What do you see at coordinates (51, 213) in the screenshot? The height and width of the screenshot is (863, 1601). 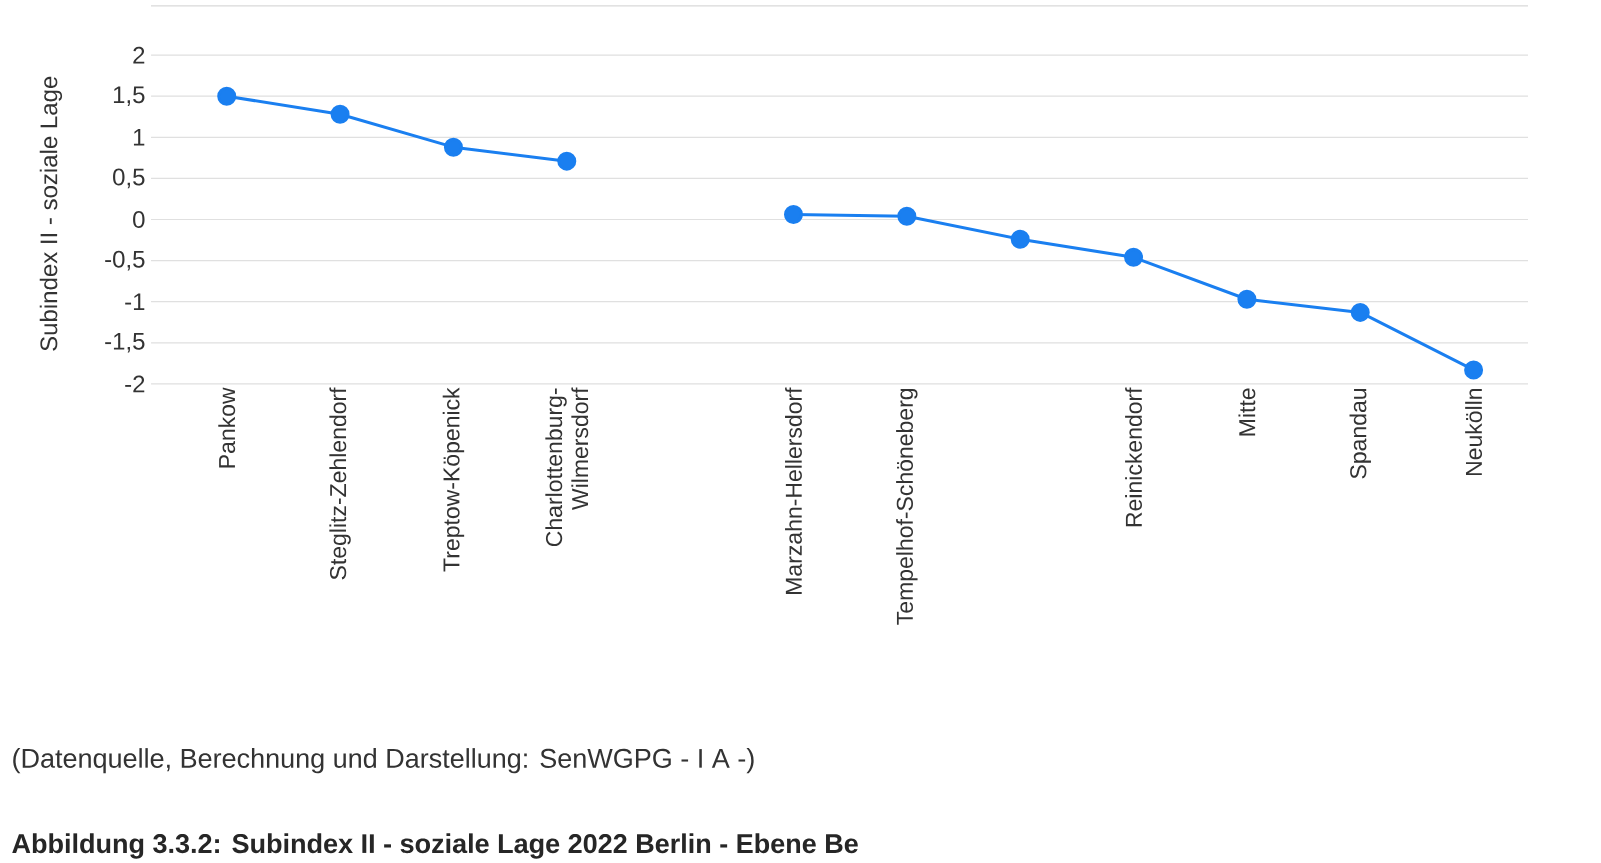 I see `y-axis-title: Subindex II - soziale Lage` at bounding box center [51, 213].